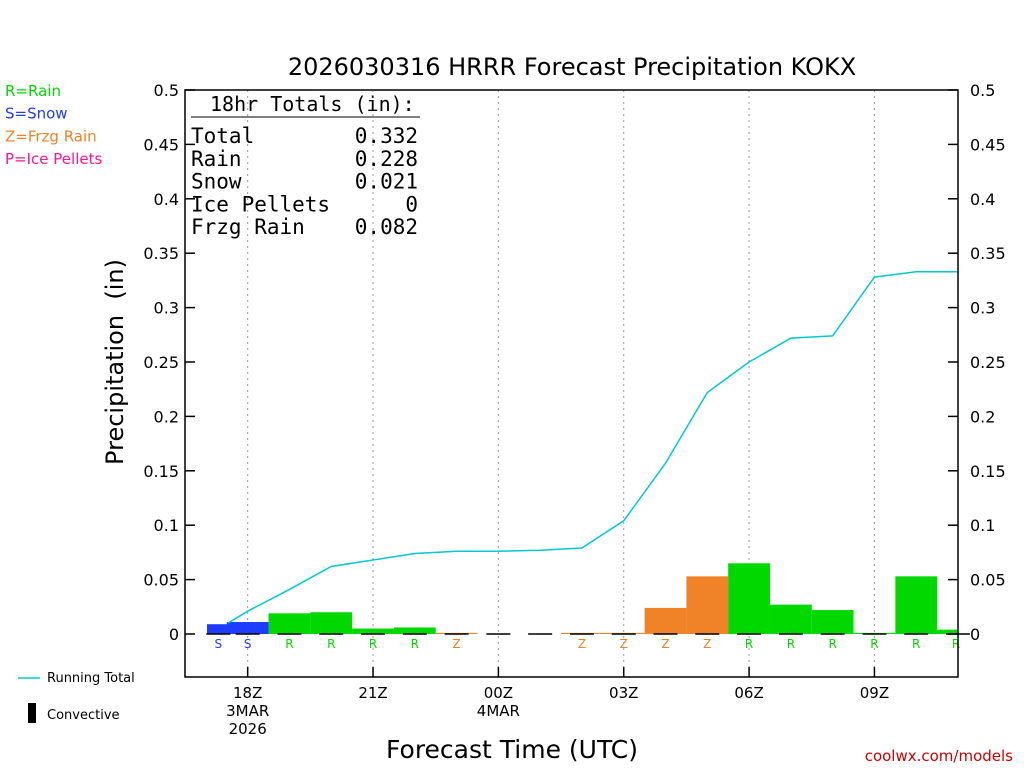  I want to click on precip-type-legend: R=Rain S=Snow Z=Frzg Rain P=Ice Pellets, so click(53, 125).